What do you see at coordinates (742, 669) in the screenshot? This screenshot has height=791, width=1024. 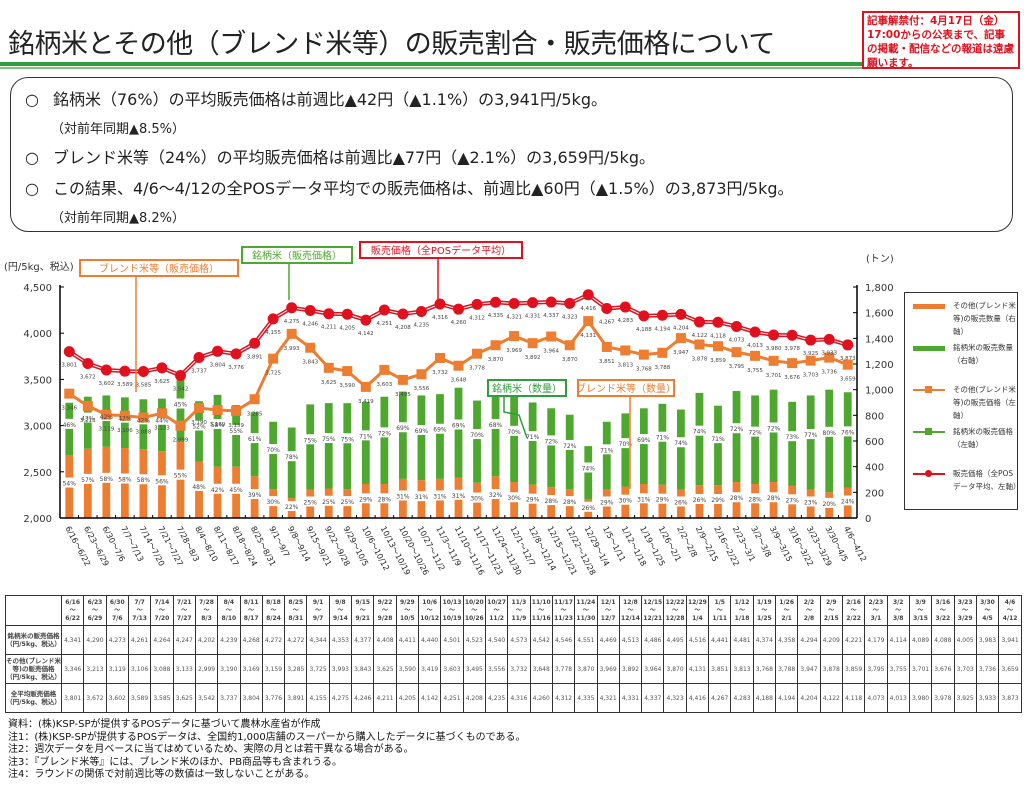 I see `table-cell: 3,813` at bounding box center [742, 669].